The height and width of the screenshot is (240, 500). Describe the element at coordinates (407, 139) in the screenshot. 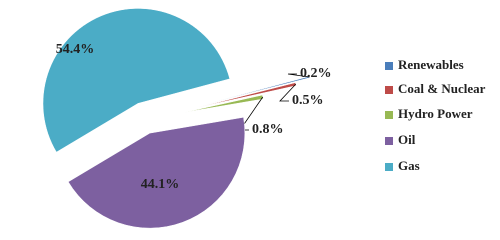

I see `legend-label: Oil` at that location.